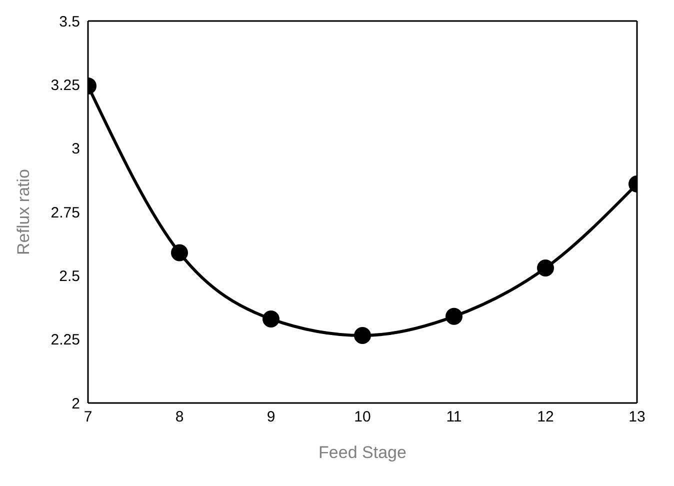 The width and height of the screenshot is (674, 486). Describe the element at coordinates (179, 417) in the screenshot. I see `x-tick-label: 8` at that location.